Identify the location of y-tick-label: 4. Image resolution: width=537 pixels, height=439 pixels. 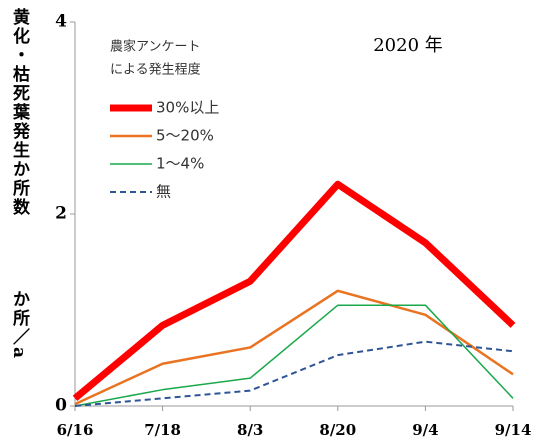
(61, 22).